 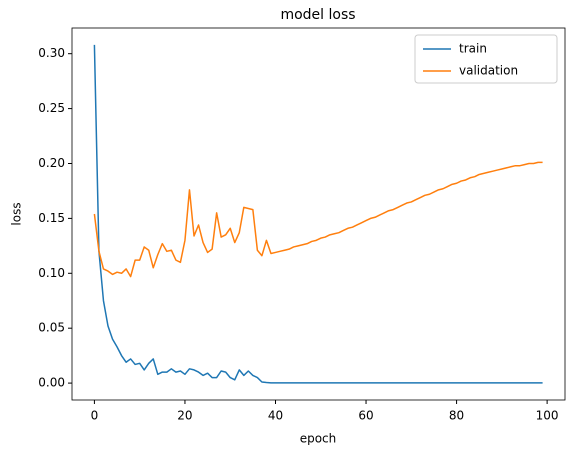 I want to click on x-tick-label: 80, so click(x=456, y=416).